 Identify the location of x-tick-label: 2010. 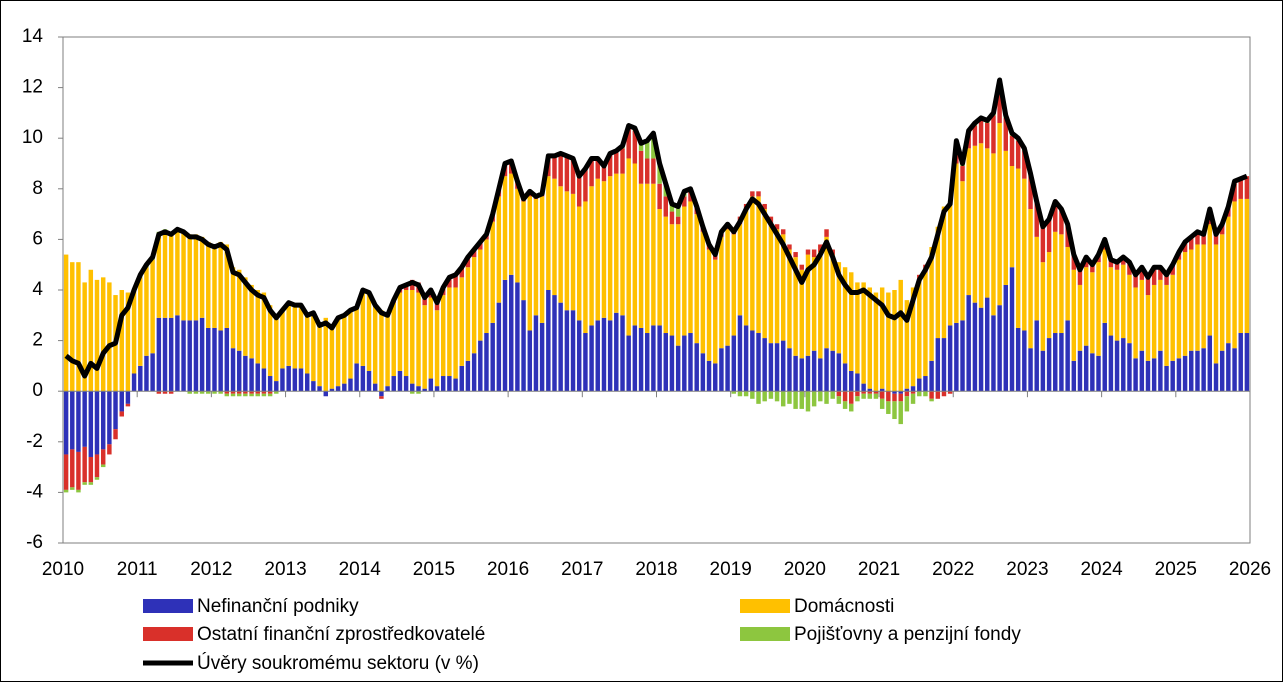
(63, 569).